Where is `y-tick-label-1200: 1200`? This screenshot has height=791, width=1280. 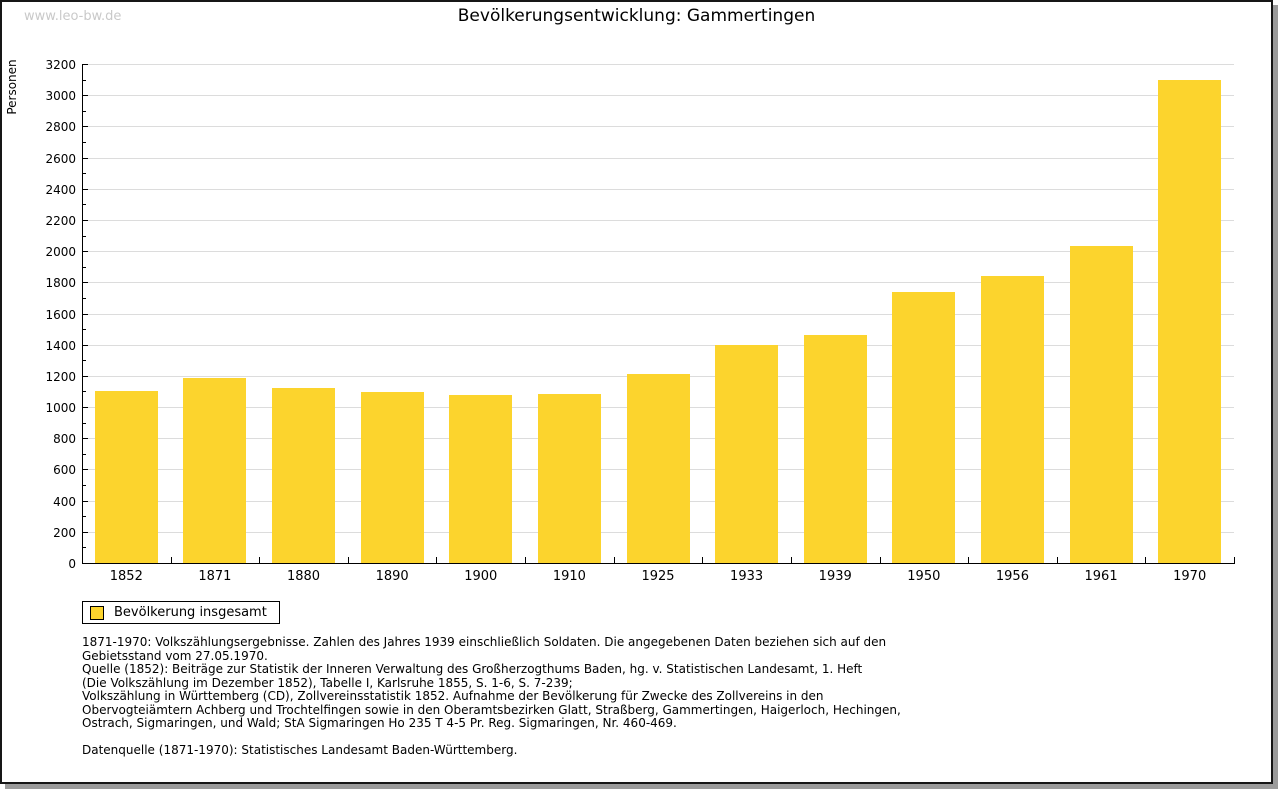 y-tick-label-1200: 1200 is located at coordinates (60, 376).